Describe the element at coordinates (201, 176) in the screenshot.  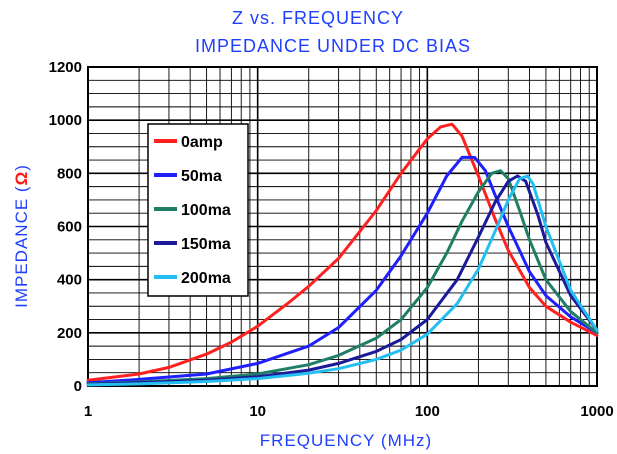
I see `legend-label: 50ma` at that location.